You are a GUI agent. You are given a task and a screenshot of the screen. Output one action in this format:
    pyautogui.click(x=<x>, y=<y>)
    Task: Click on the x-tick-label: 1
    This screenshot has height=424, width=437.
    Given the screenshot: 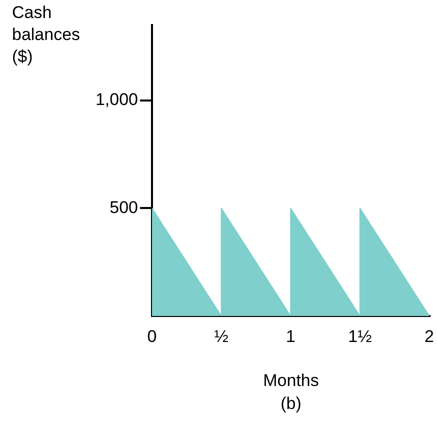 What is the action you would take?
    pyautogui.click(x=291, y=336)
    